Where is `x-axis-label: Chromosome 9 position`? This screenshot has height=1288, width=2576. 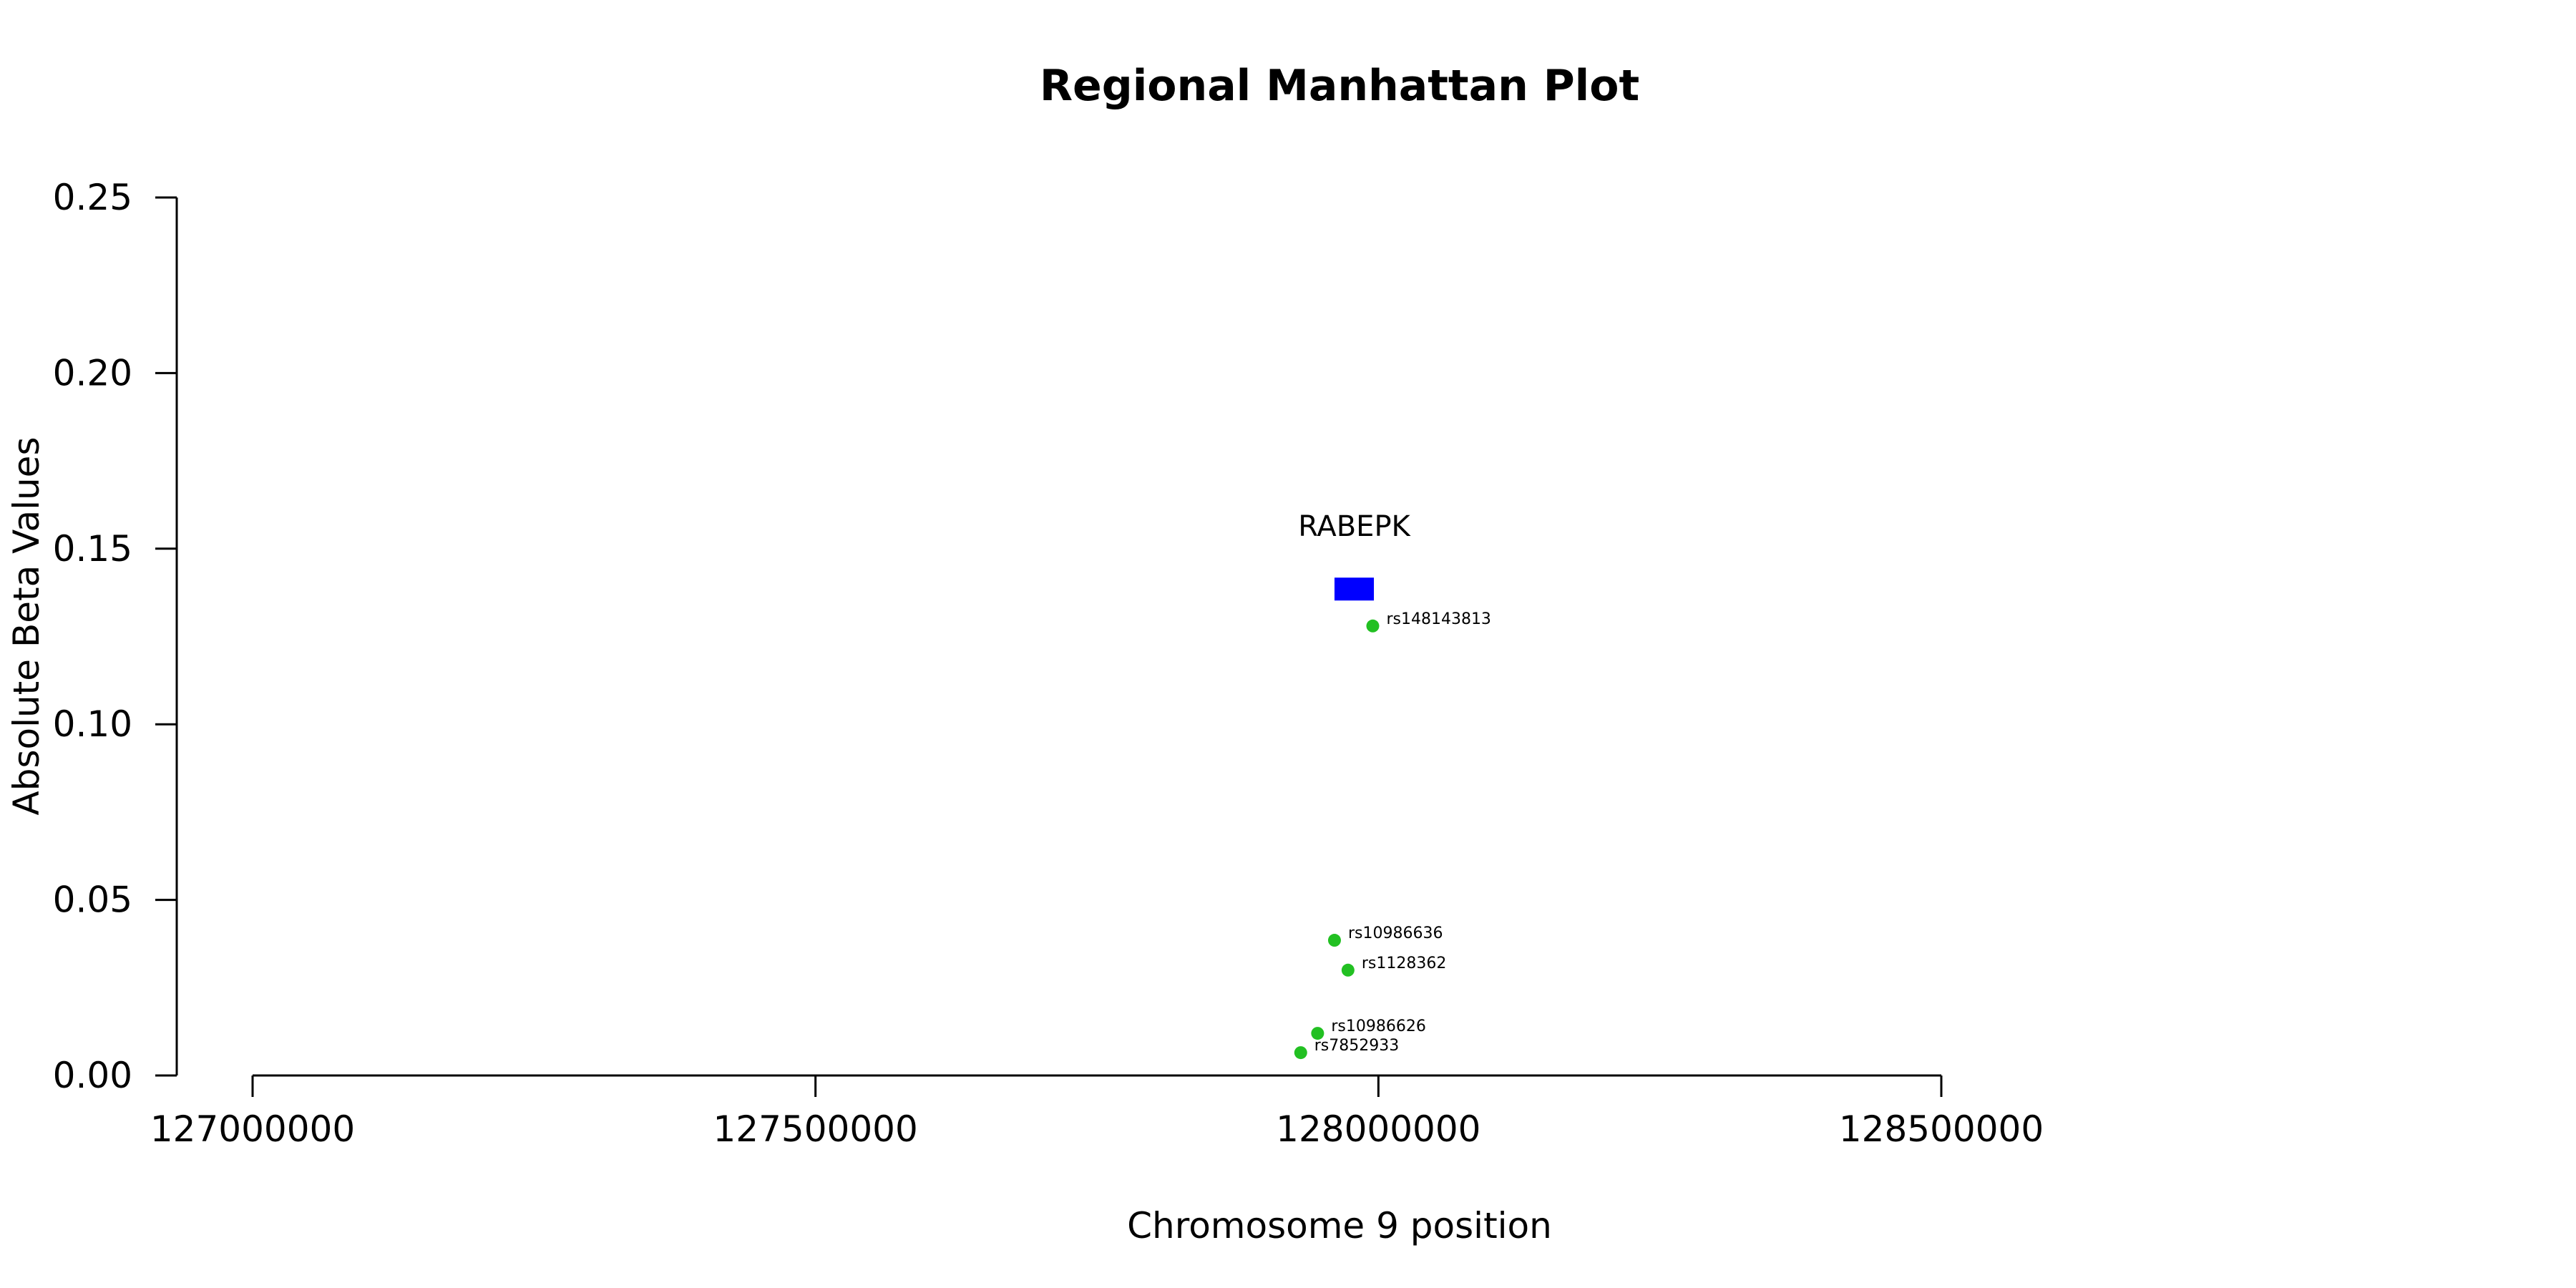 x-axis-label: Chromosome 9 position is located at coordinates (1339, 1225).